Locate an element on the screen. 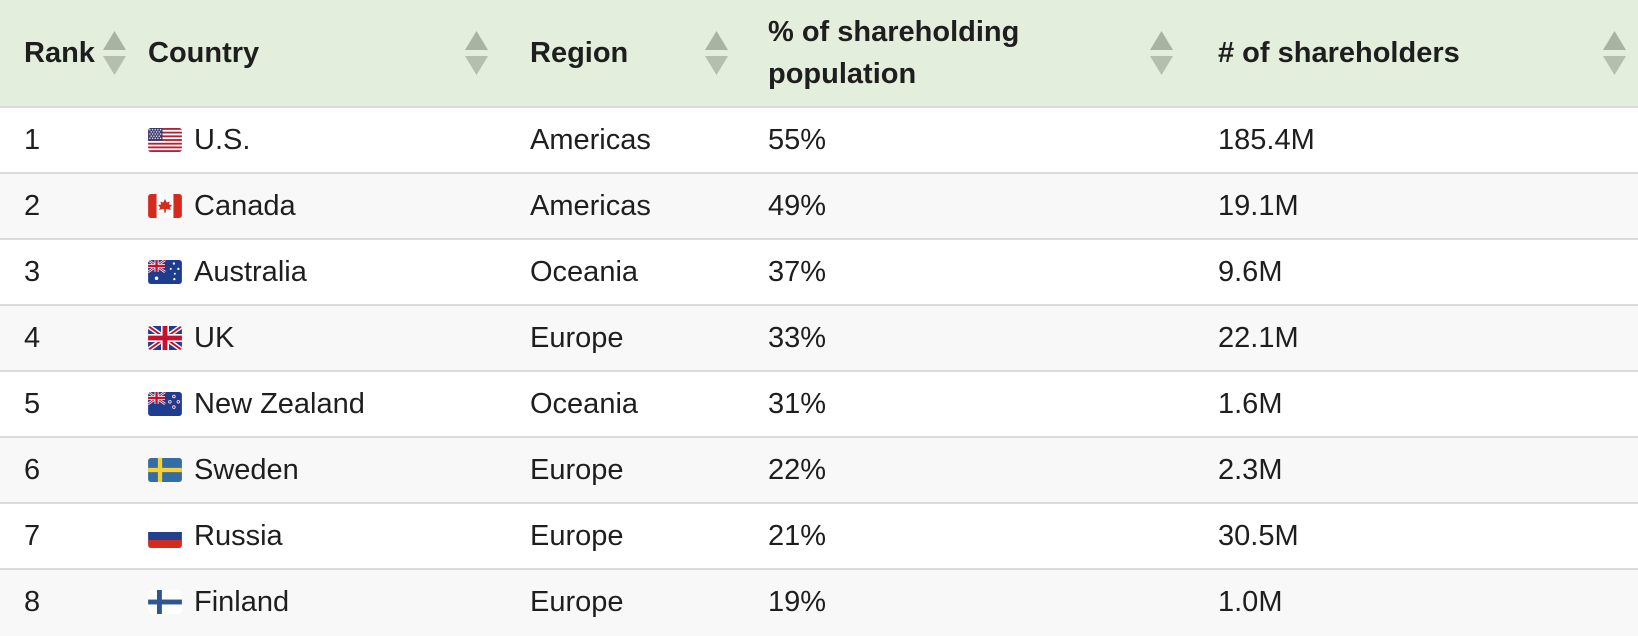  shareholders-cell: 22.1M is located at coordinates (1258, 337).